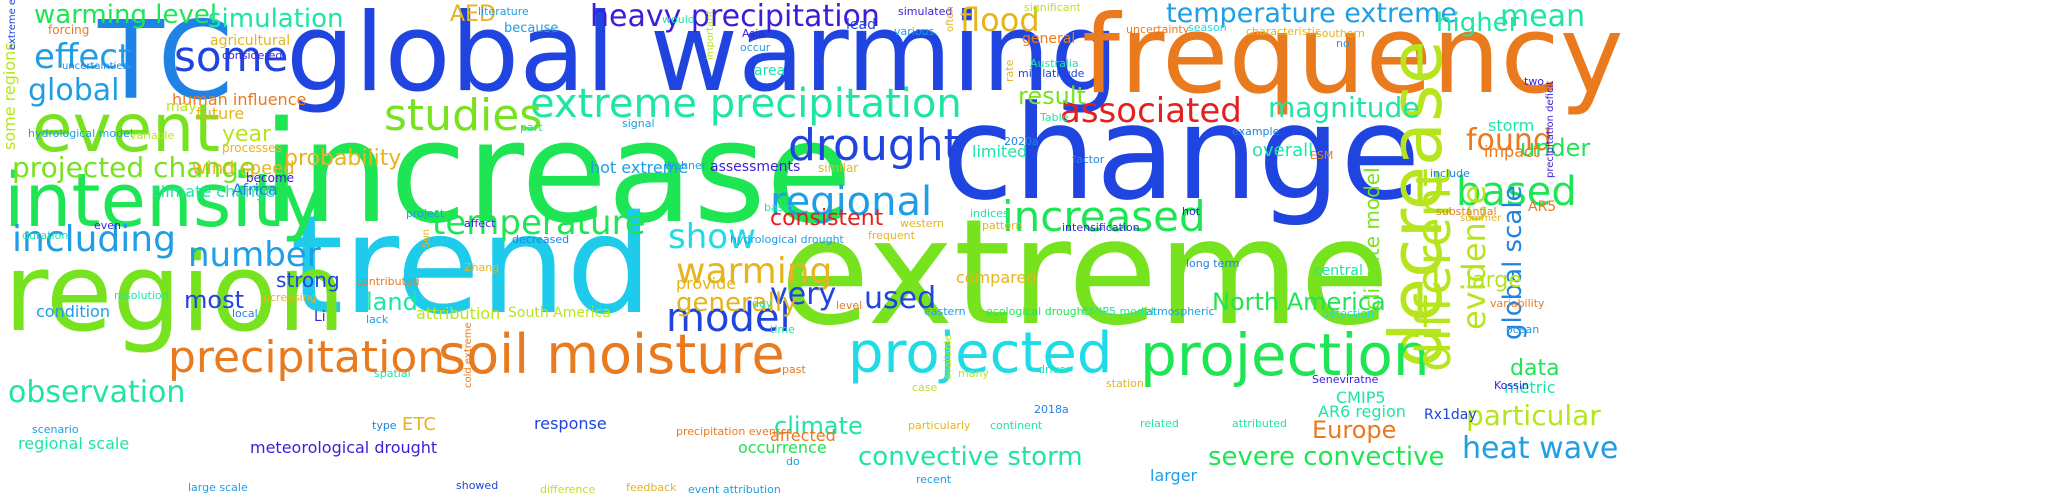  What do you see at coordinates (377, 319) in the screenshot?
I see `word-lack: lack` at bounding box center [377, 319].